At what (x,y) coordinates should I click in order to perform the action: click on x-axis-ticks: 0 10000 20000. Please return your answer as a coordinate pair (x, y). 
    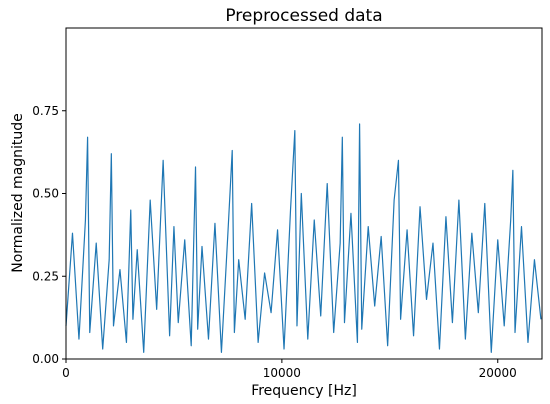
    Looking at the image, I should click on (289, 369).